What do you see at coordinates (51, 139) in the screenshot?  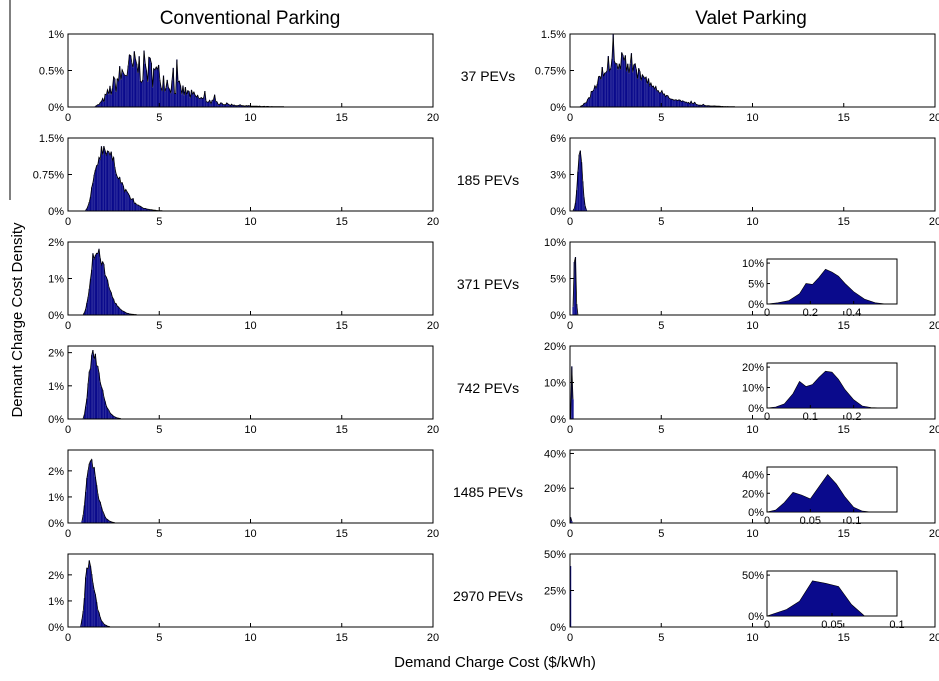 I see `y-tick-label: 1.5%` at bounding box center [51, 139].